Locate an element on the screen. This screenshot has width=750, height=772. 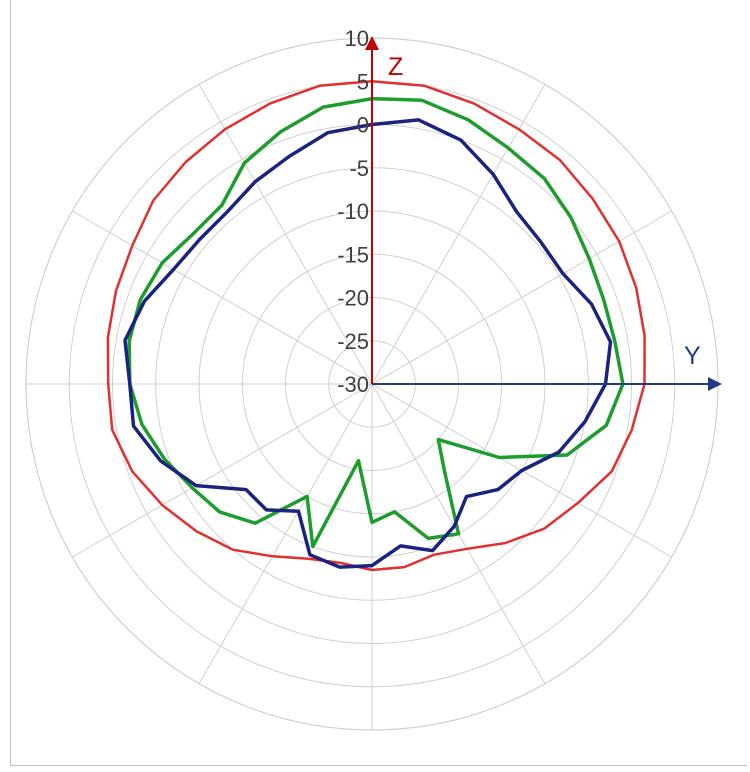
radial-tick-label: -25 is located at coordinates (353, 341).